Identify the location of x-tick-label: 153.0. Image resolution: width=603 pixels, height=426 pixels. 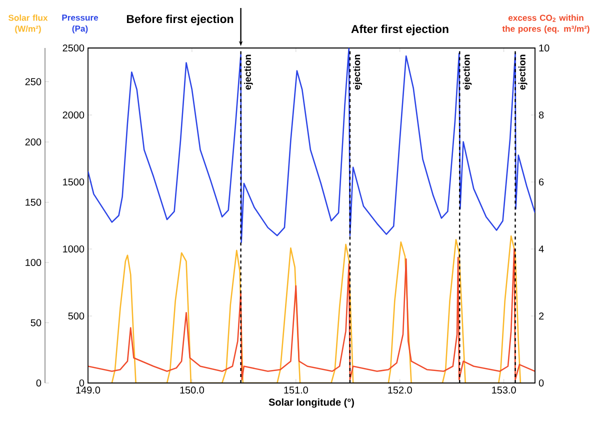
(504, 390).